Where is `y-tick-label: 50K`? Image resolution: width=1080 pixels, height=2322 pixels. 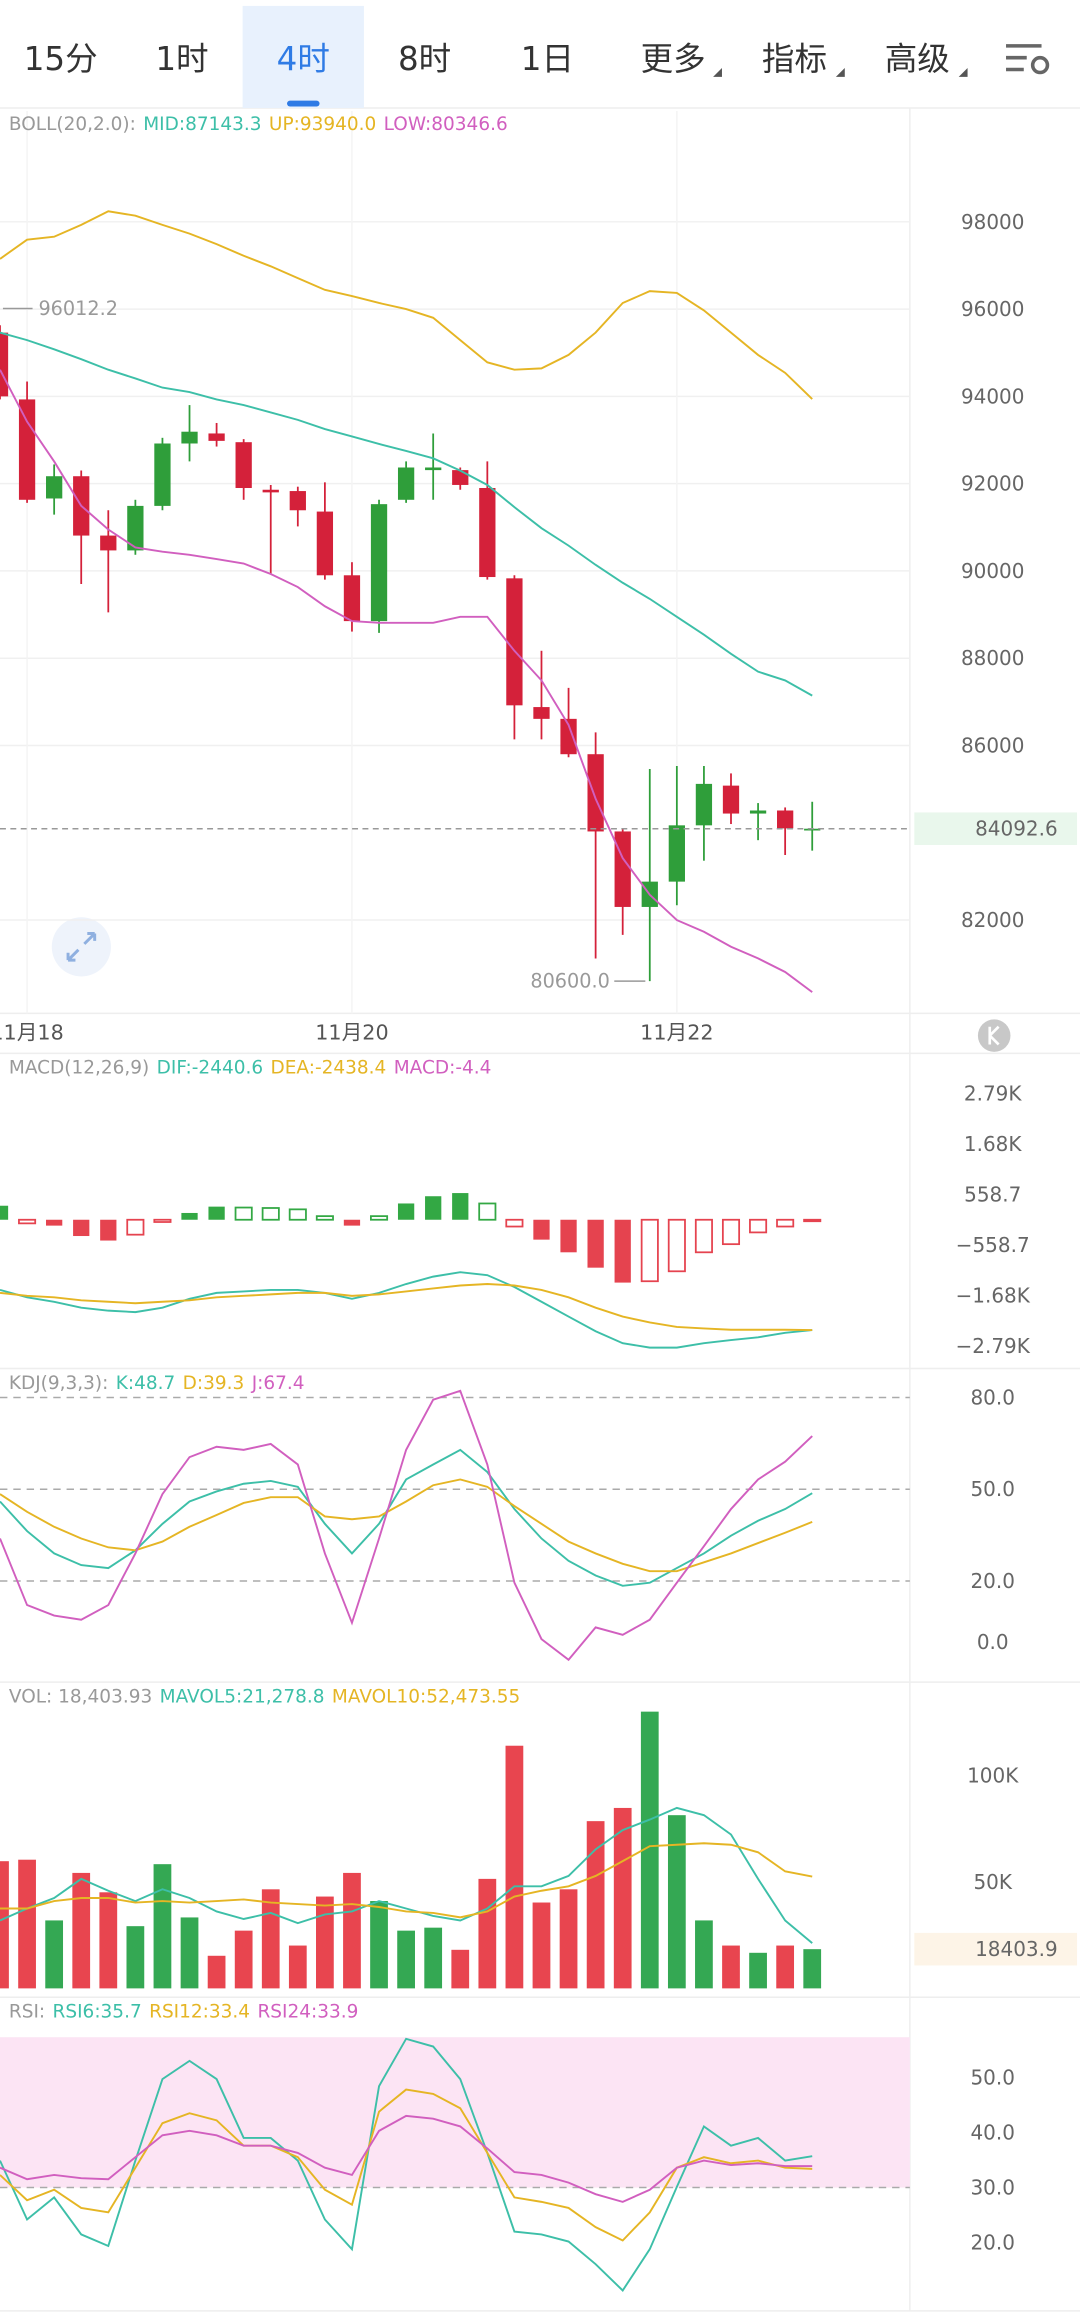 y-tick-label: 50K is located at coordinates (992, 1882).